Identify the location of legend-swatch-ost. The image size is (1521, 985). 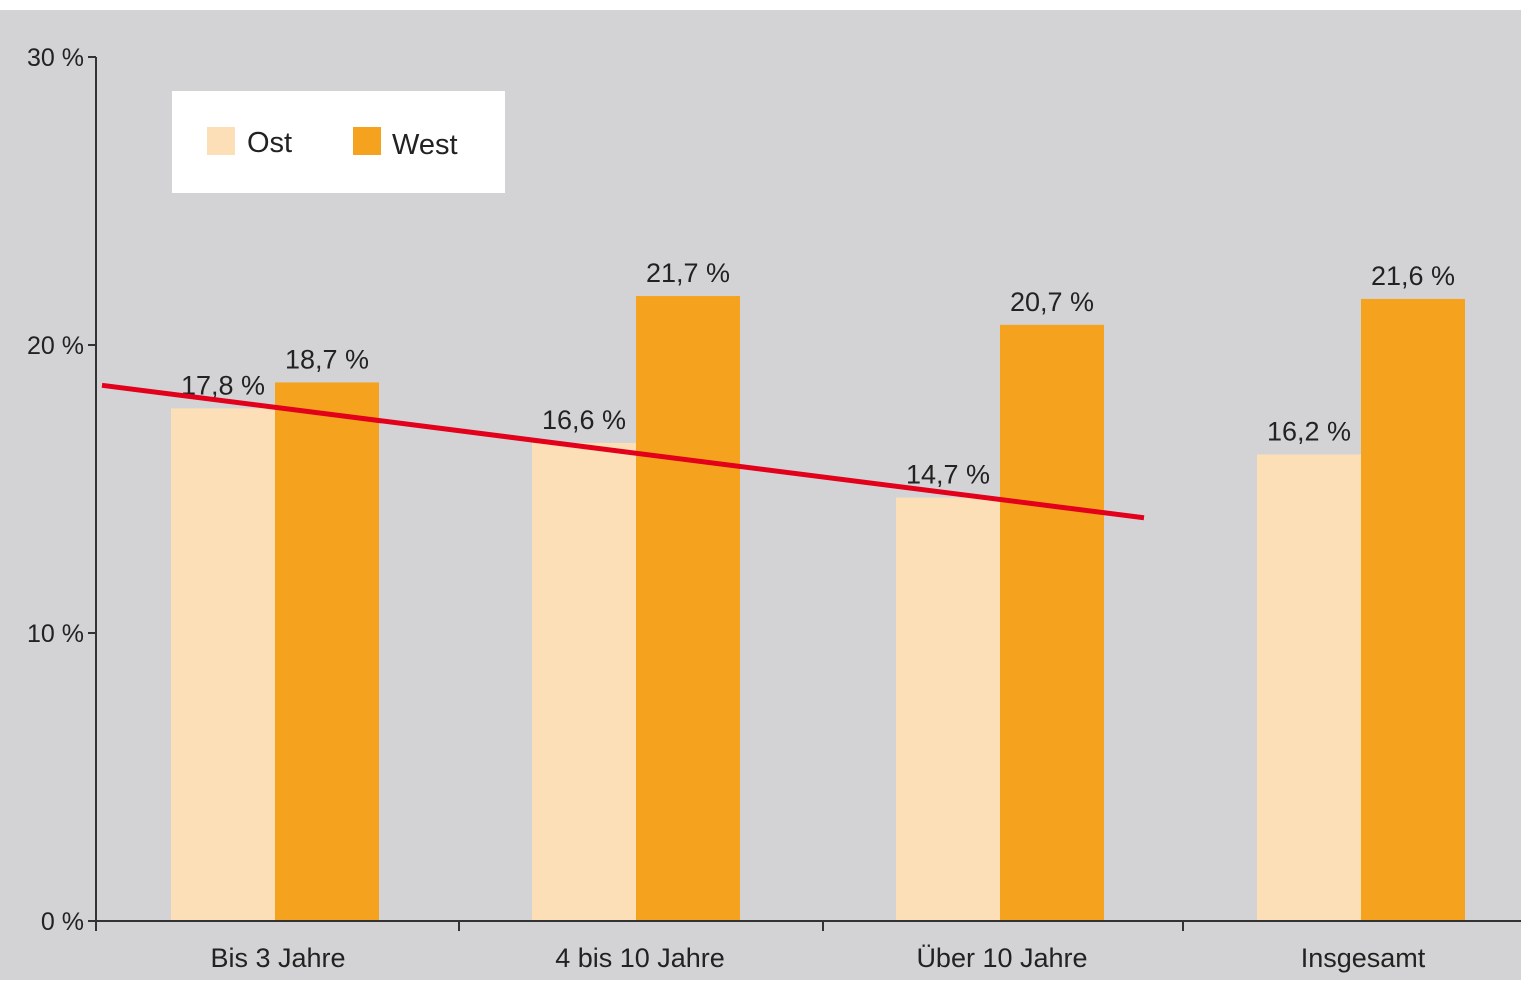
(221, 141).